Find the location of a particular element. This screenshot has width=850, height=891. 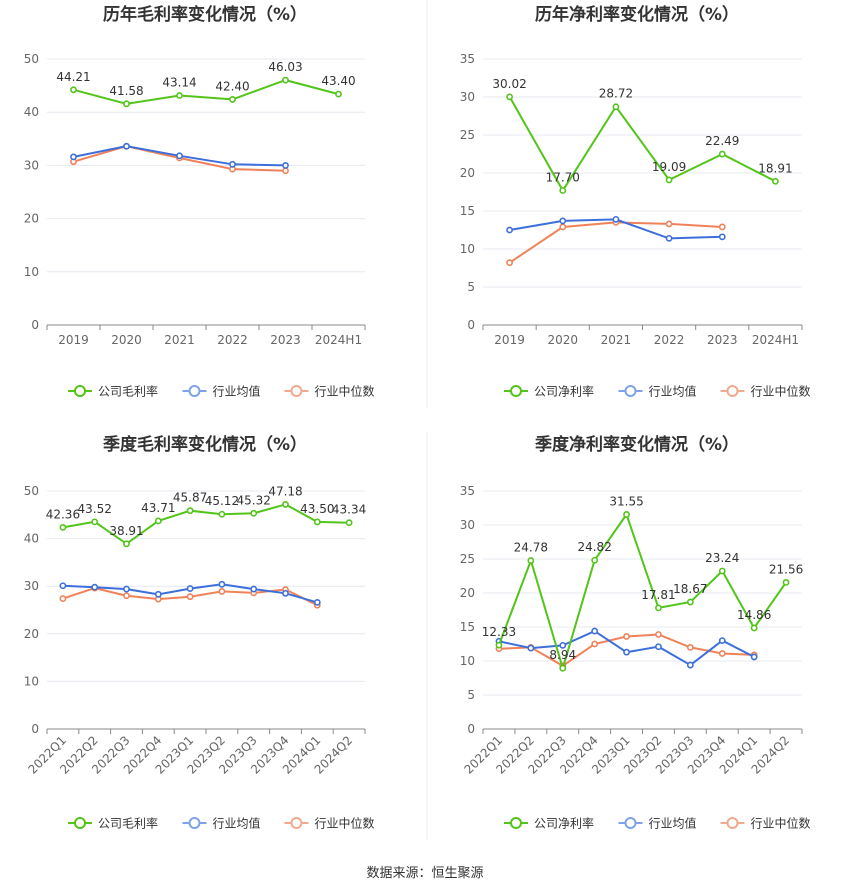

data-label: 14.86 is located at coordinates (754, 615).